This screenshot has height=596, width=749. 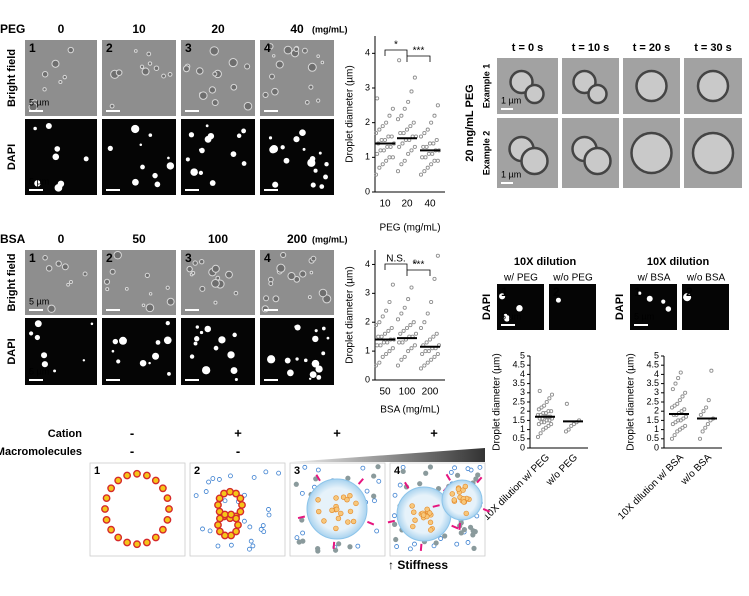 I want to click on y-tick-label: 0, so click(x=522, y=447).